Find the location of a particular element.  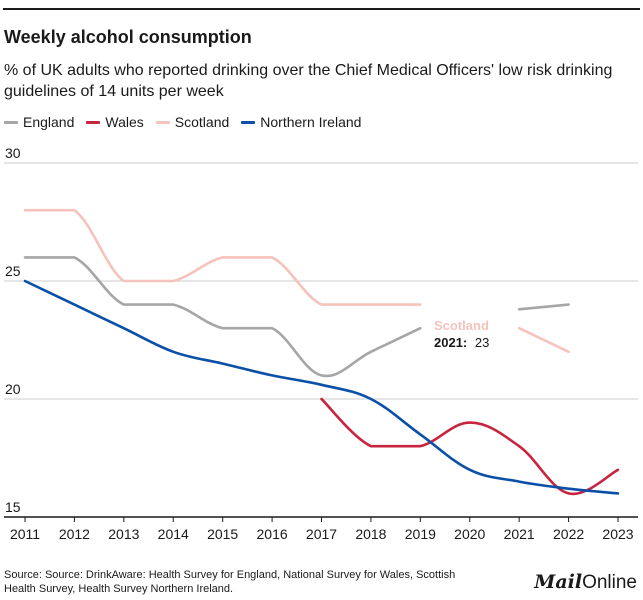

legend-label-northern-ireland: Northern Ireland is located at coordinates (311, 122).